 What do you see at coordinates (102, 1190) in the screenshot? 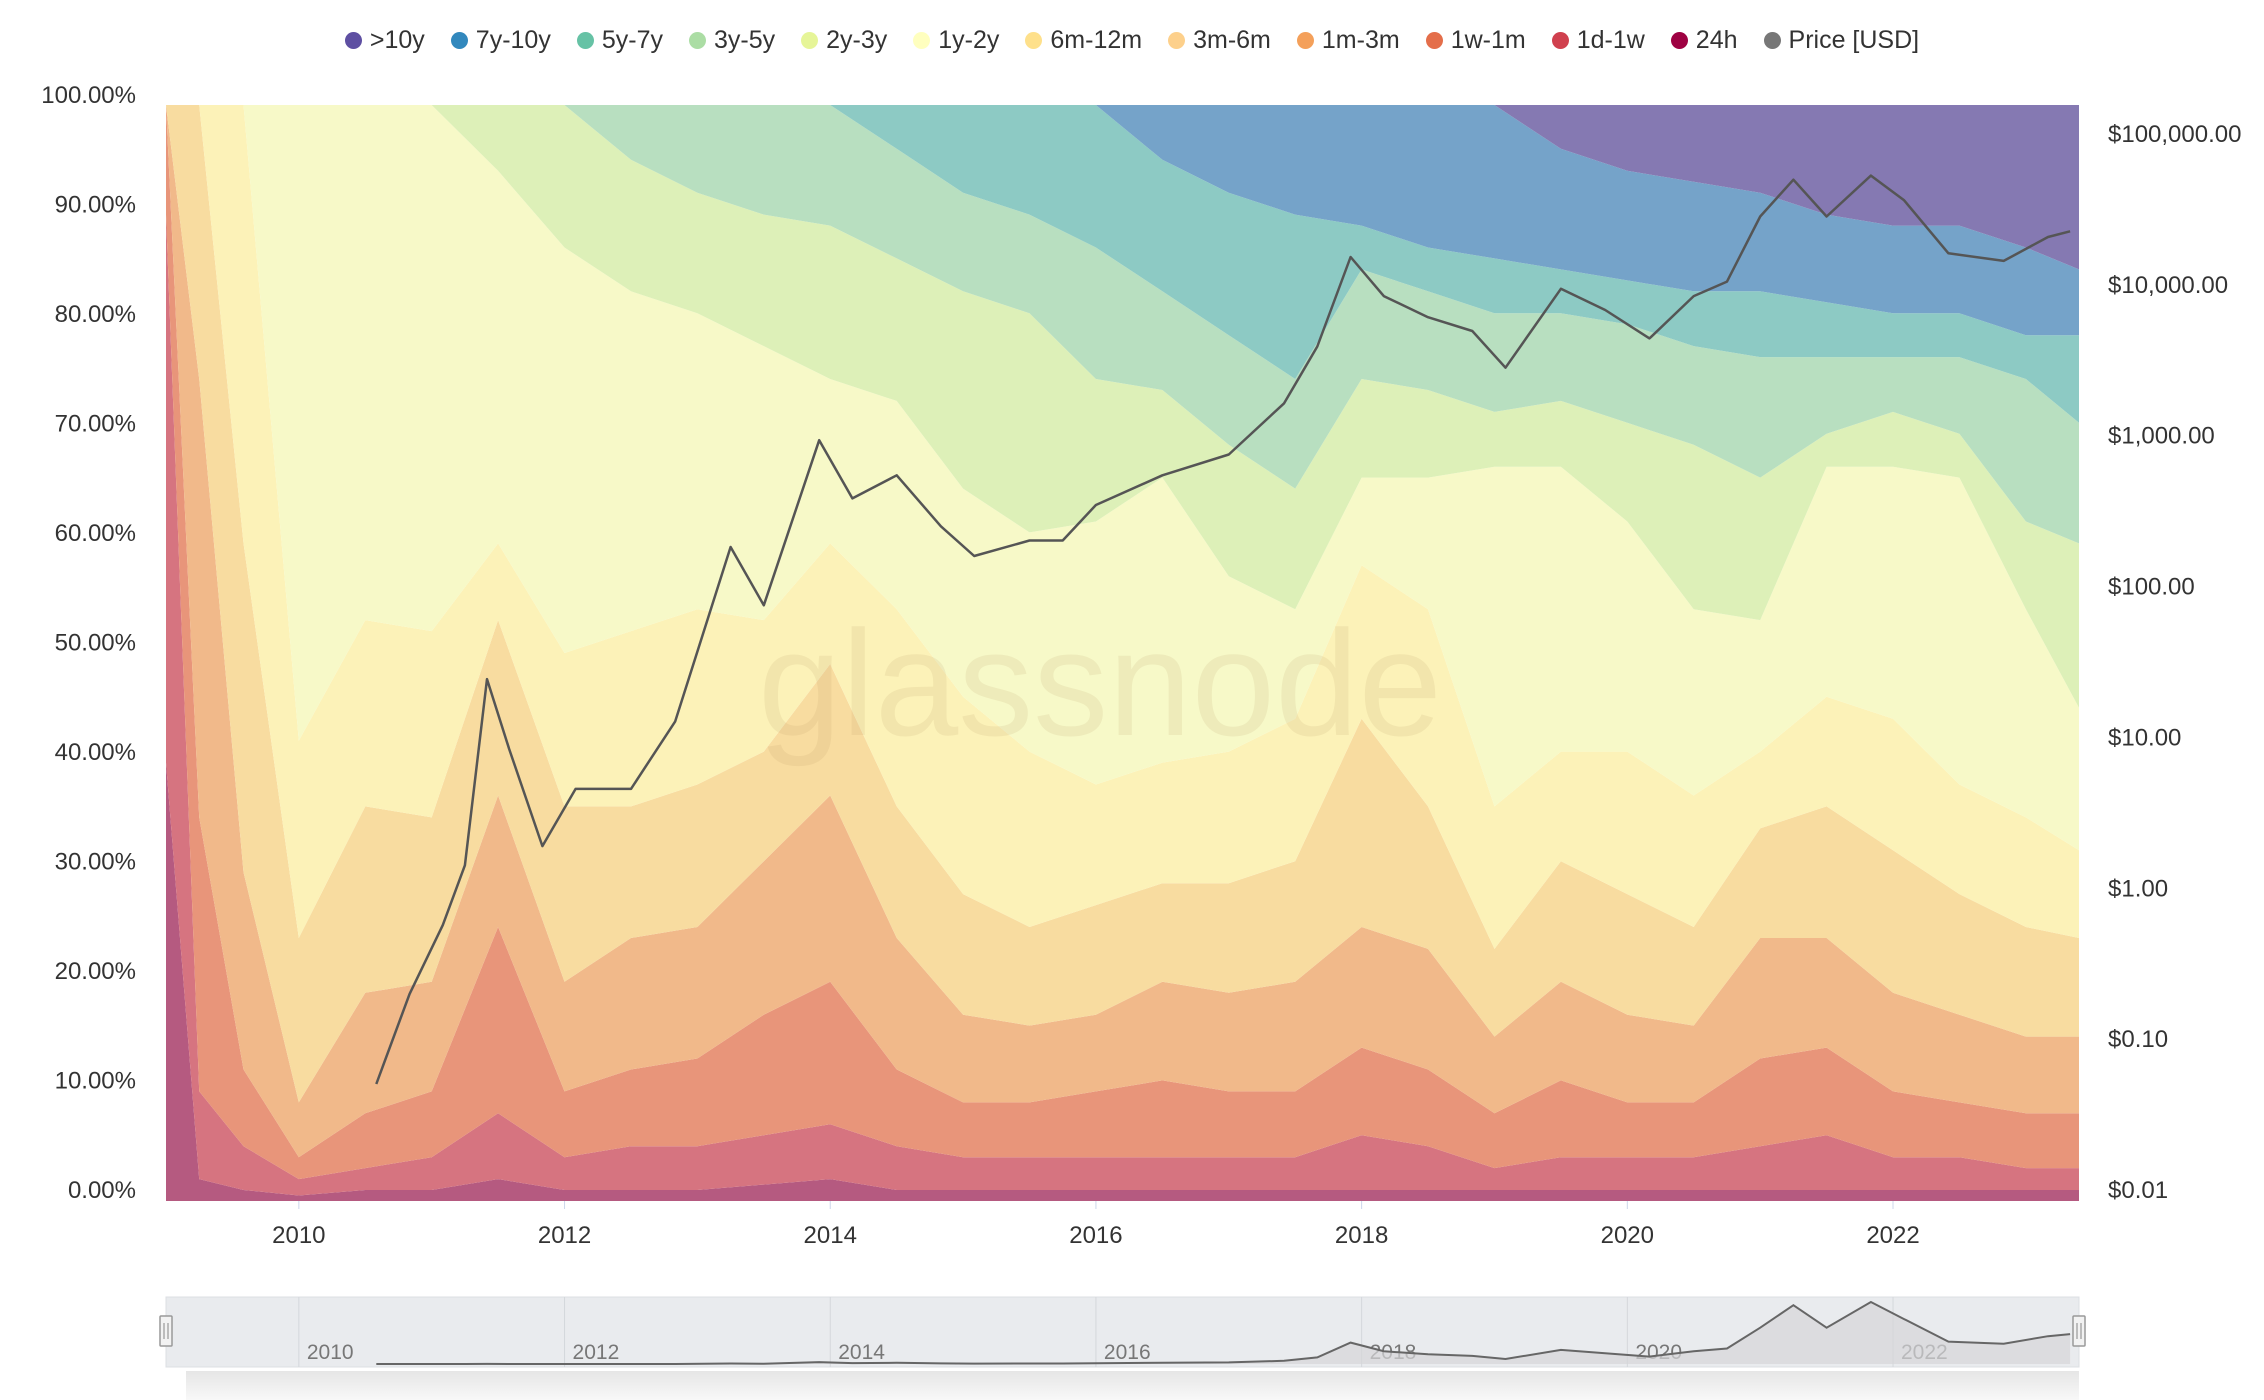
I see `y-left-tick-label: 0.00%` at bounding box center [102, 1190].